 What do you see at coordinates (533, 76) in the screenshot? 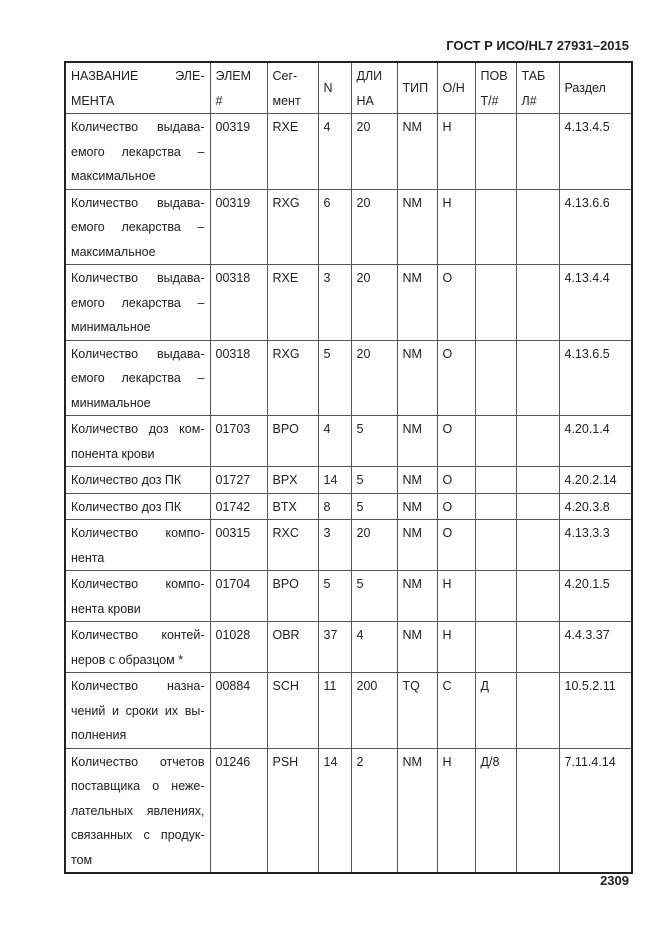
I see `header-line: ТАБ` at bounding box center [533, 76].